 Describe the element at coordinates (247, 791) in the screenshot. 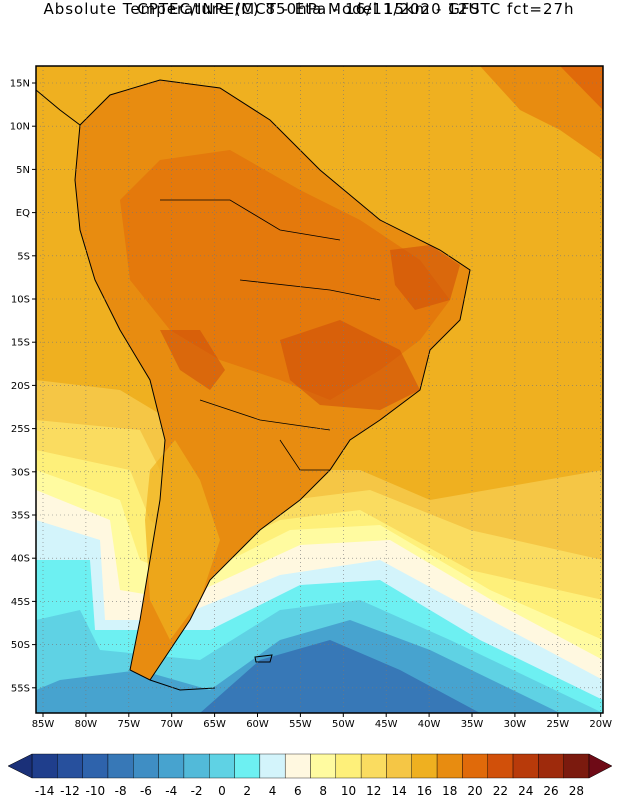

I see `colorbar-label: 2` at that location.